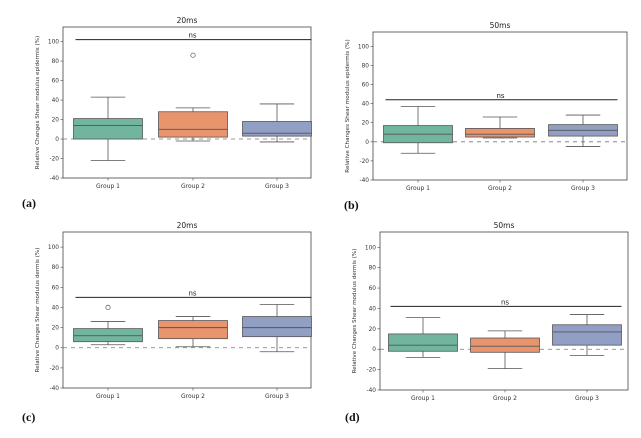  What do you see at coordinates (352, 417) in the screenshot?
I see `panel-label-d: (d)` at bounding box center [352, 417].